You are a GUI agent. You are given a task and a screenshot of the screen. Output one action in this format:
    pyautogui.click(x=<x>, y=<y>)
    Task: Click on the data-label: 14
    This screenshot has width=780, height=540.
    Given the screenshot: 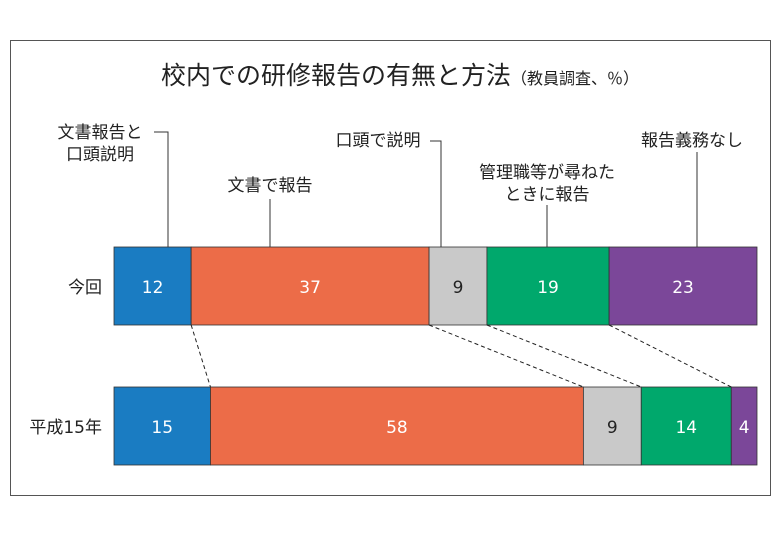 What is the action you would take?
    pyautogui.click(x=686, y=428)
    